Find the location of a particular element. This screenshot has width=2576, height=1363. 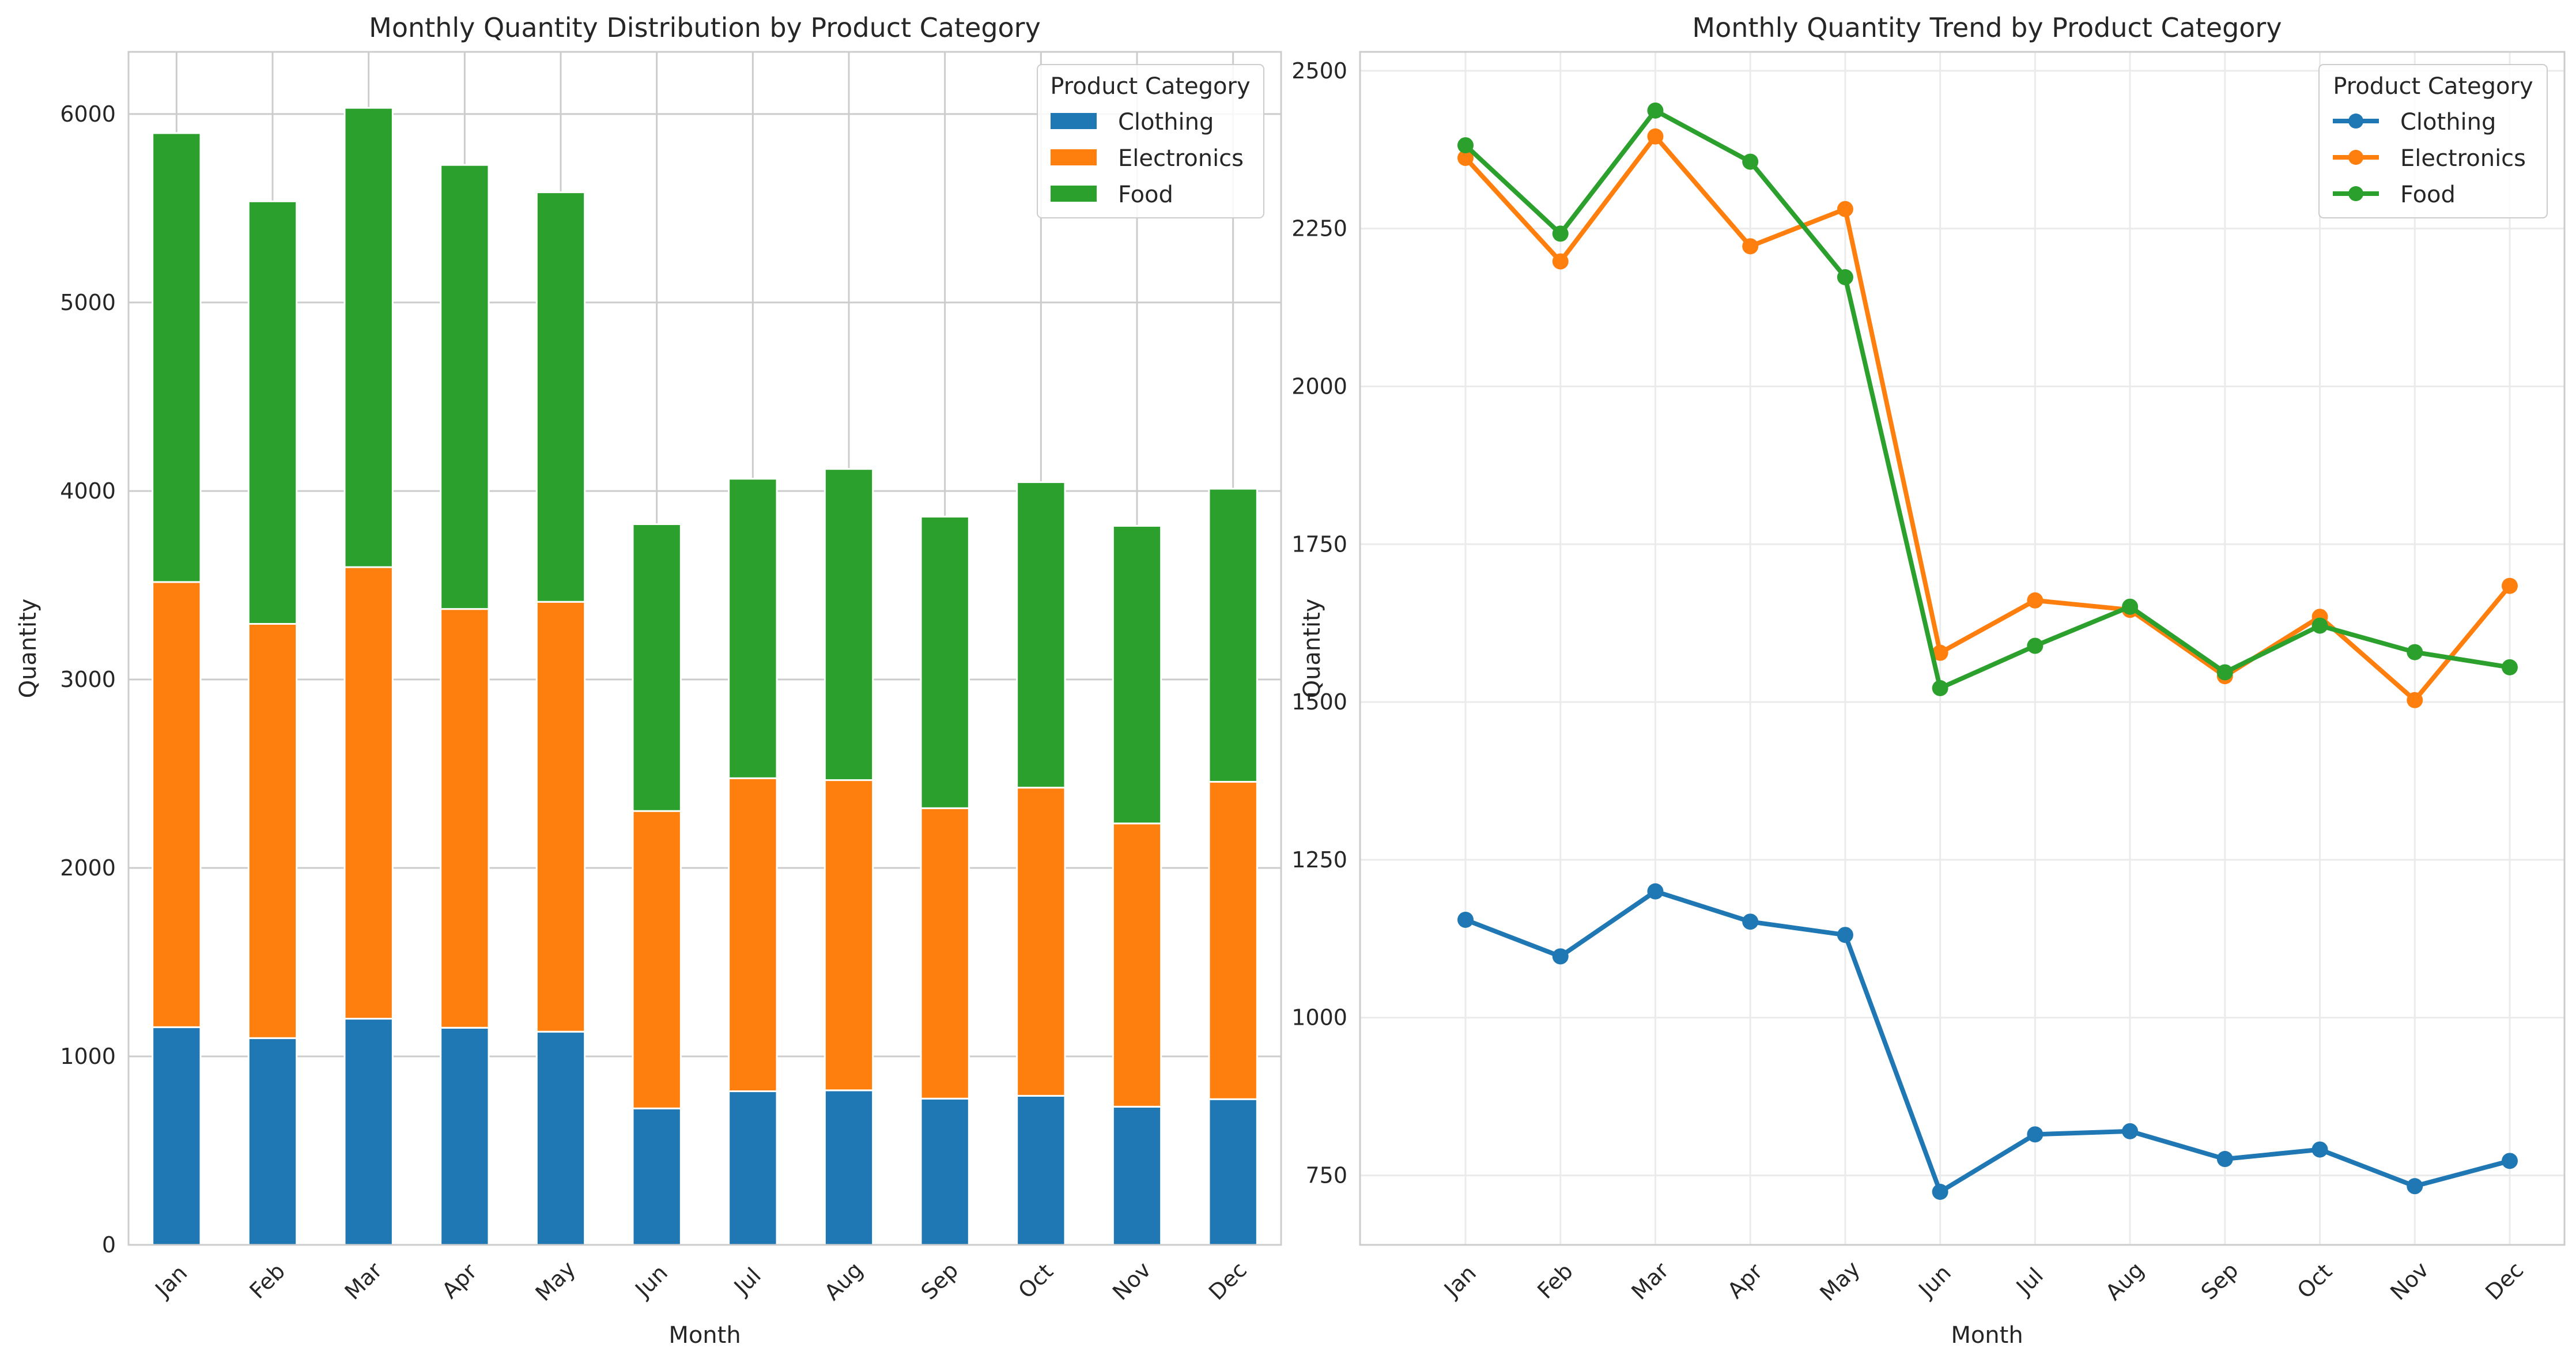

bar-y-tick-label: 0 is located at coordinates (109, 1245).